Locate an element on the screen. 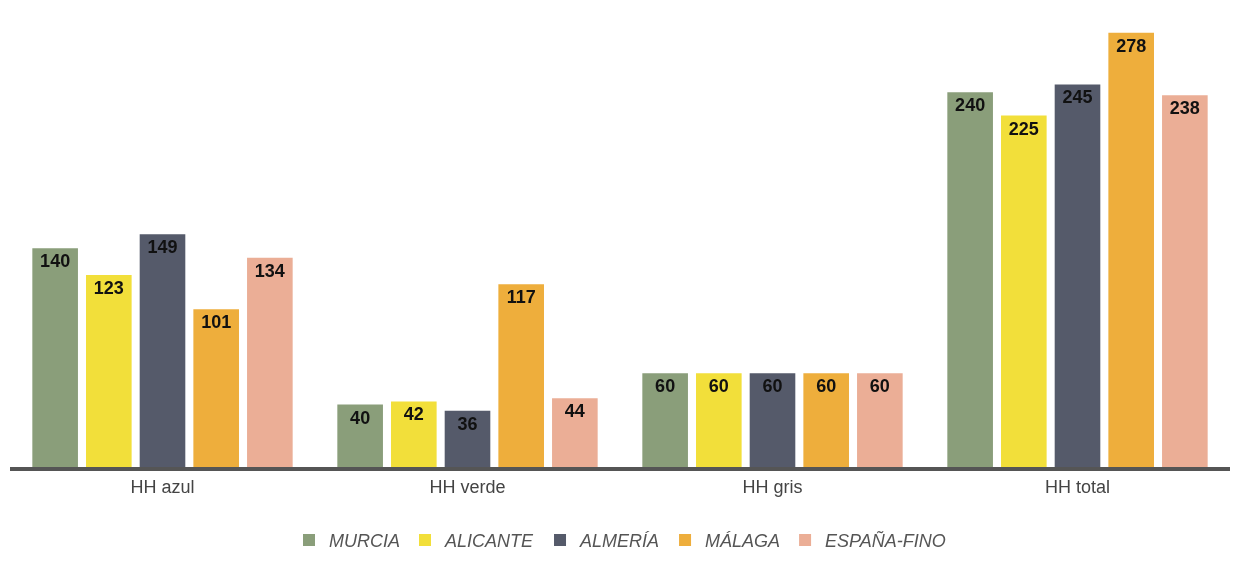 The height and width of the screenshot is (569, 1240). data-label: 42 is located at coordinates (413, 414).